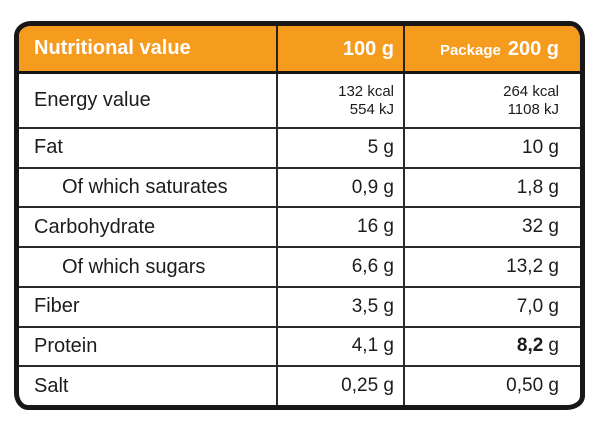 The height and width of the screenshot is (430, 600). Describe the element at coordinates (339, 267) in the screenshot. I see `row-value-100g: 6,6 g` at that location.